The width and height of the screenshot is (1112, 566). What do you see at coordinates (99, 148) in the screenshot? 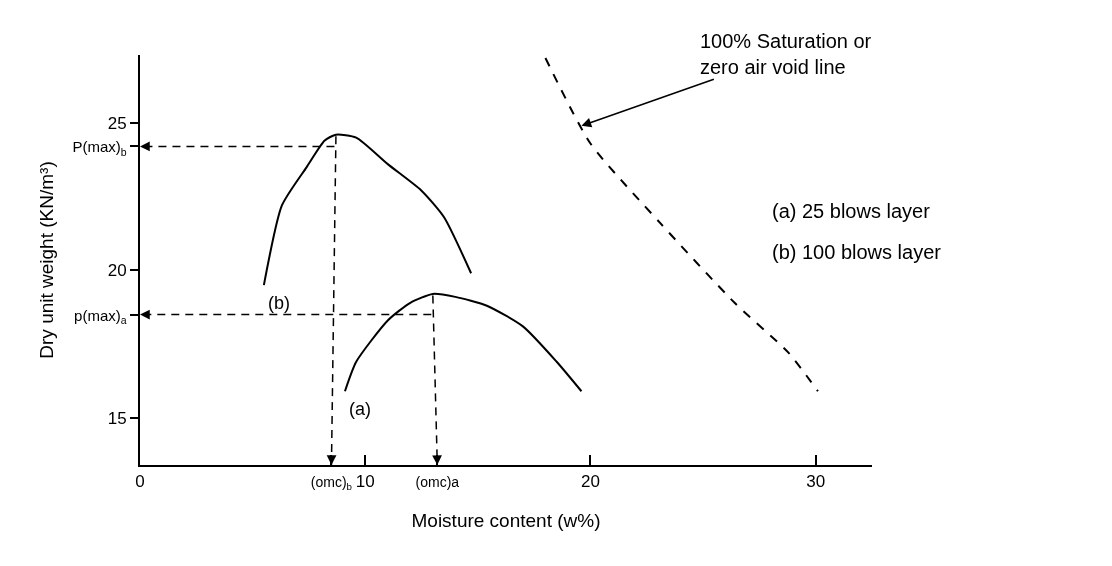
I see `y-tick-label: P(max)$_{b}$` at bounding box center [99, 148].